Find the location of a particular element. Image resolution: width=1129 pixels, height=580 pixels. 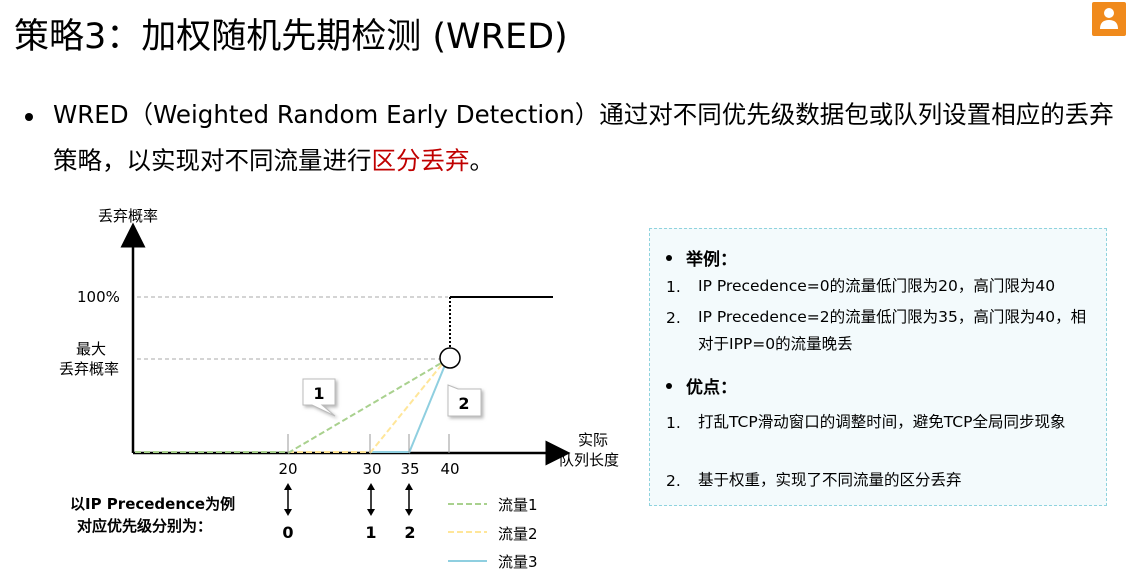

advantage-header: 优点： is located at coordinates (701, 385).